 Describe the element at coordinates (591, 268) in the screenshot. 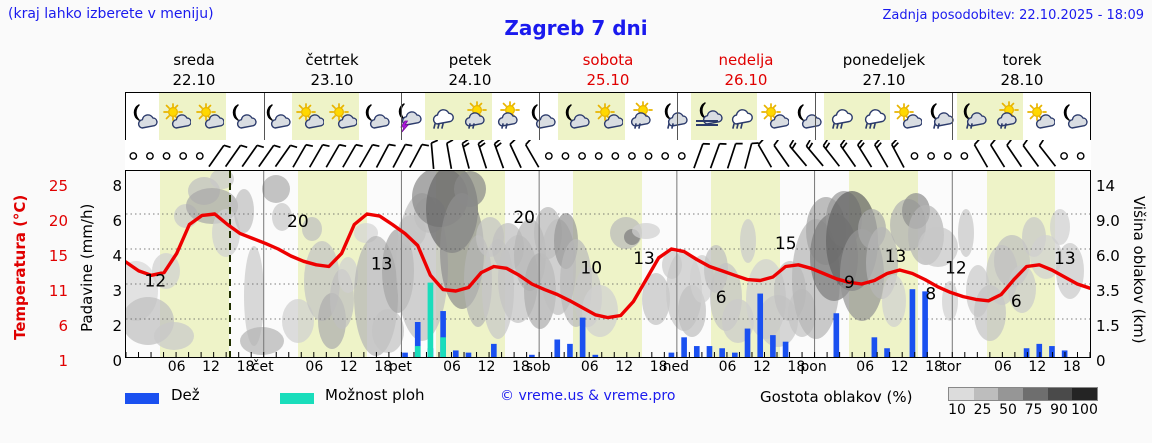

I see `temperature-value-label: 10` at that location.